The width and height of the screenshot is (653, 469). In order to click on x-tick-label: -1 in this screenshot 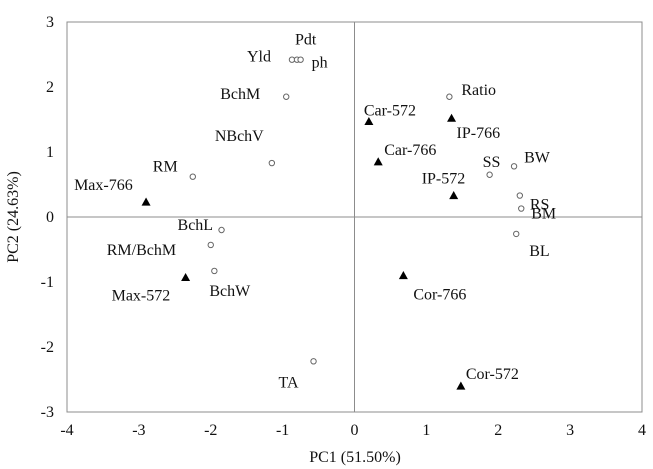, I will do `click(282, 430)`.